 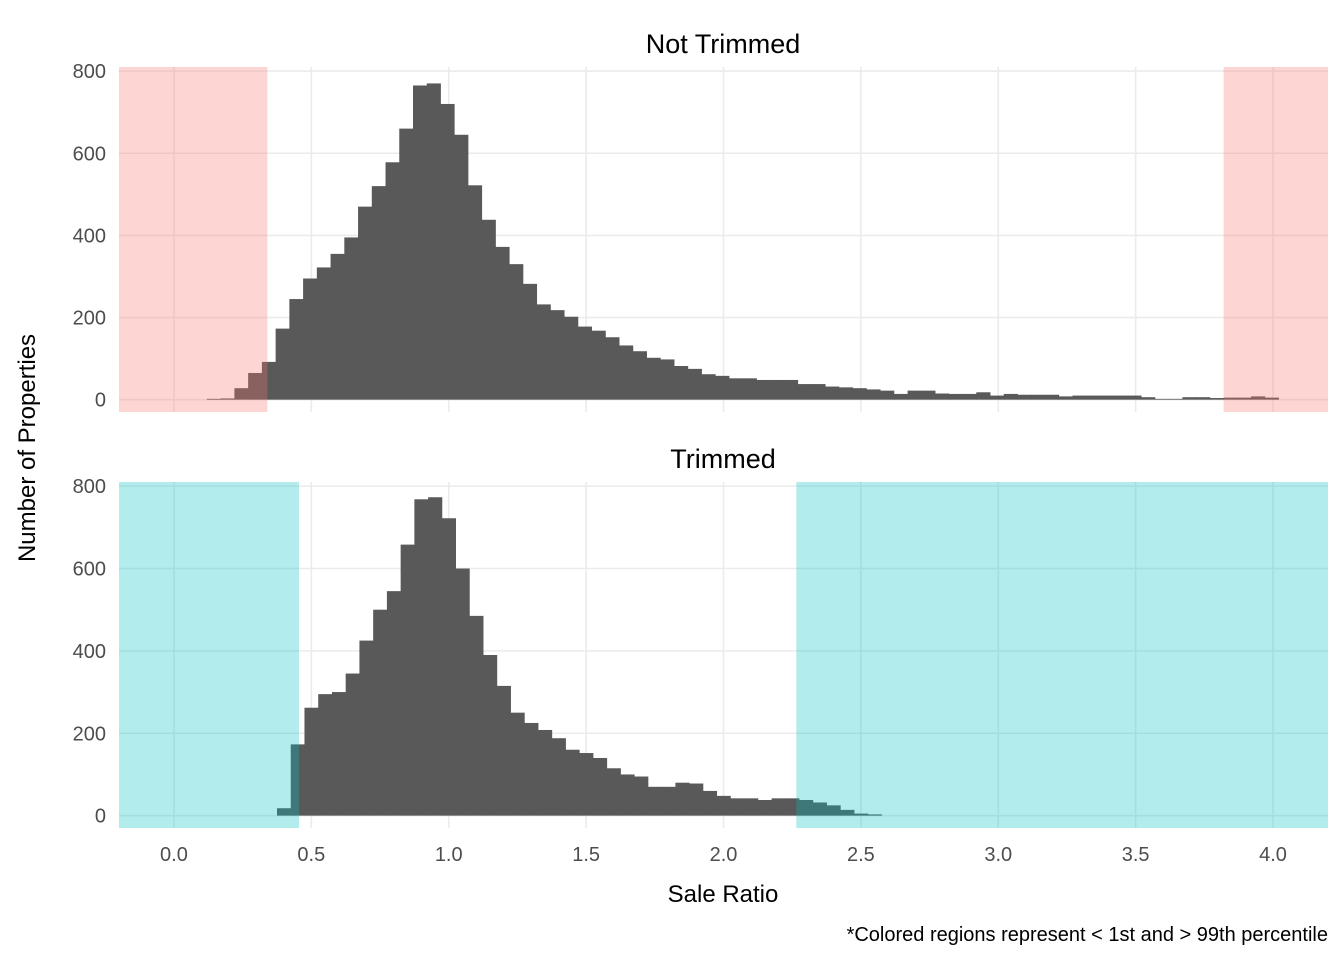 What do you see at coordinates (1273, 855) in the screenshot?
I see `x-tick-label: 4.0` at bounding box center [1273, 855].